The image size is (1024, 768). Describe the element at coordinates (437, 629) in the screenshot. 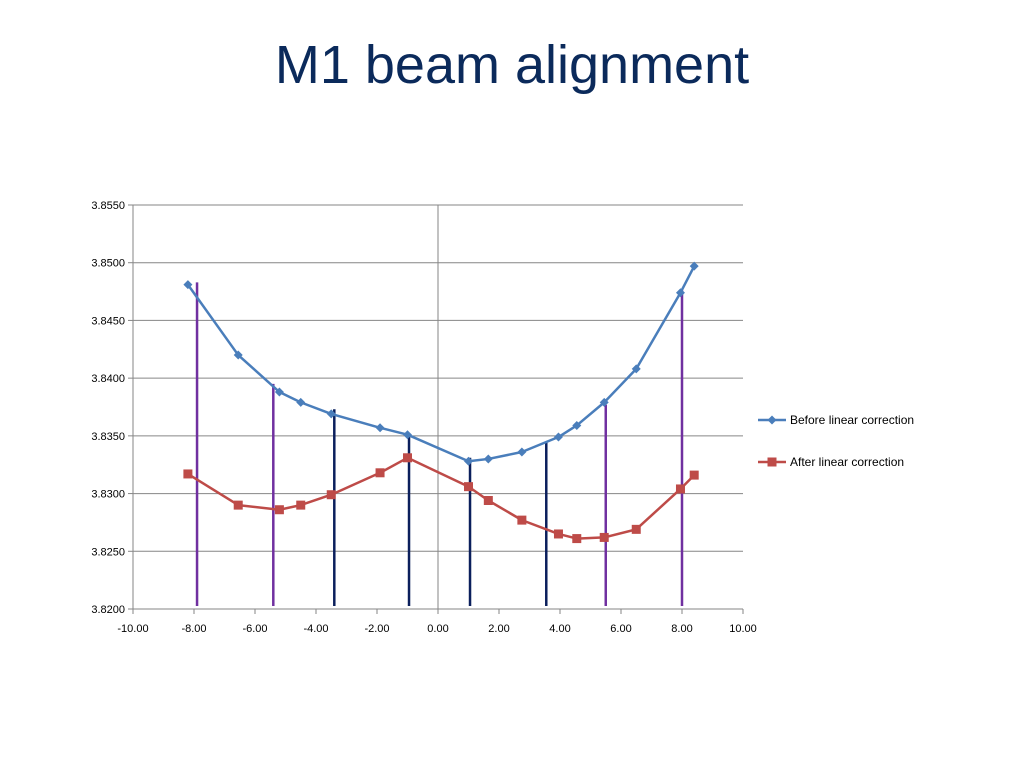

I see `x-tick-label: 0.00` at that location.